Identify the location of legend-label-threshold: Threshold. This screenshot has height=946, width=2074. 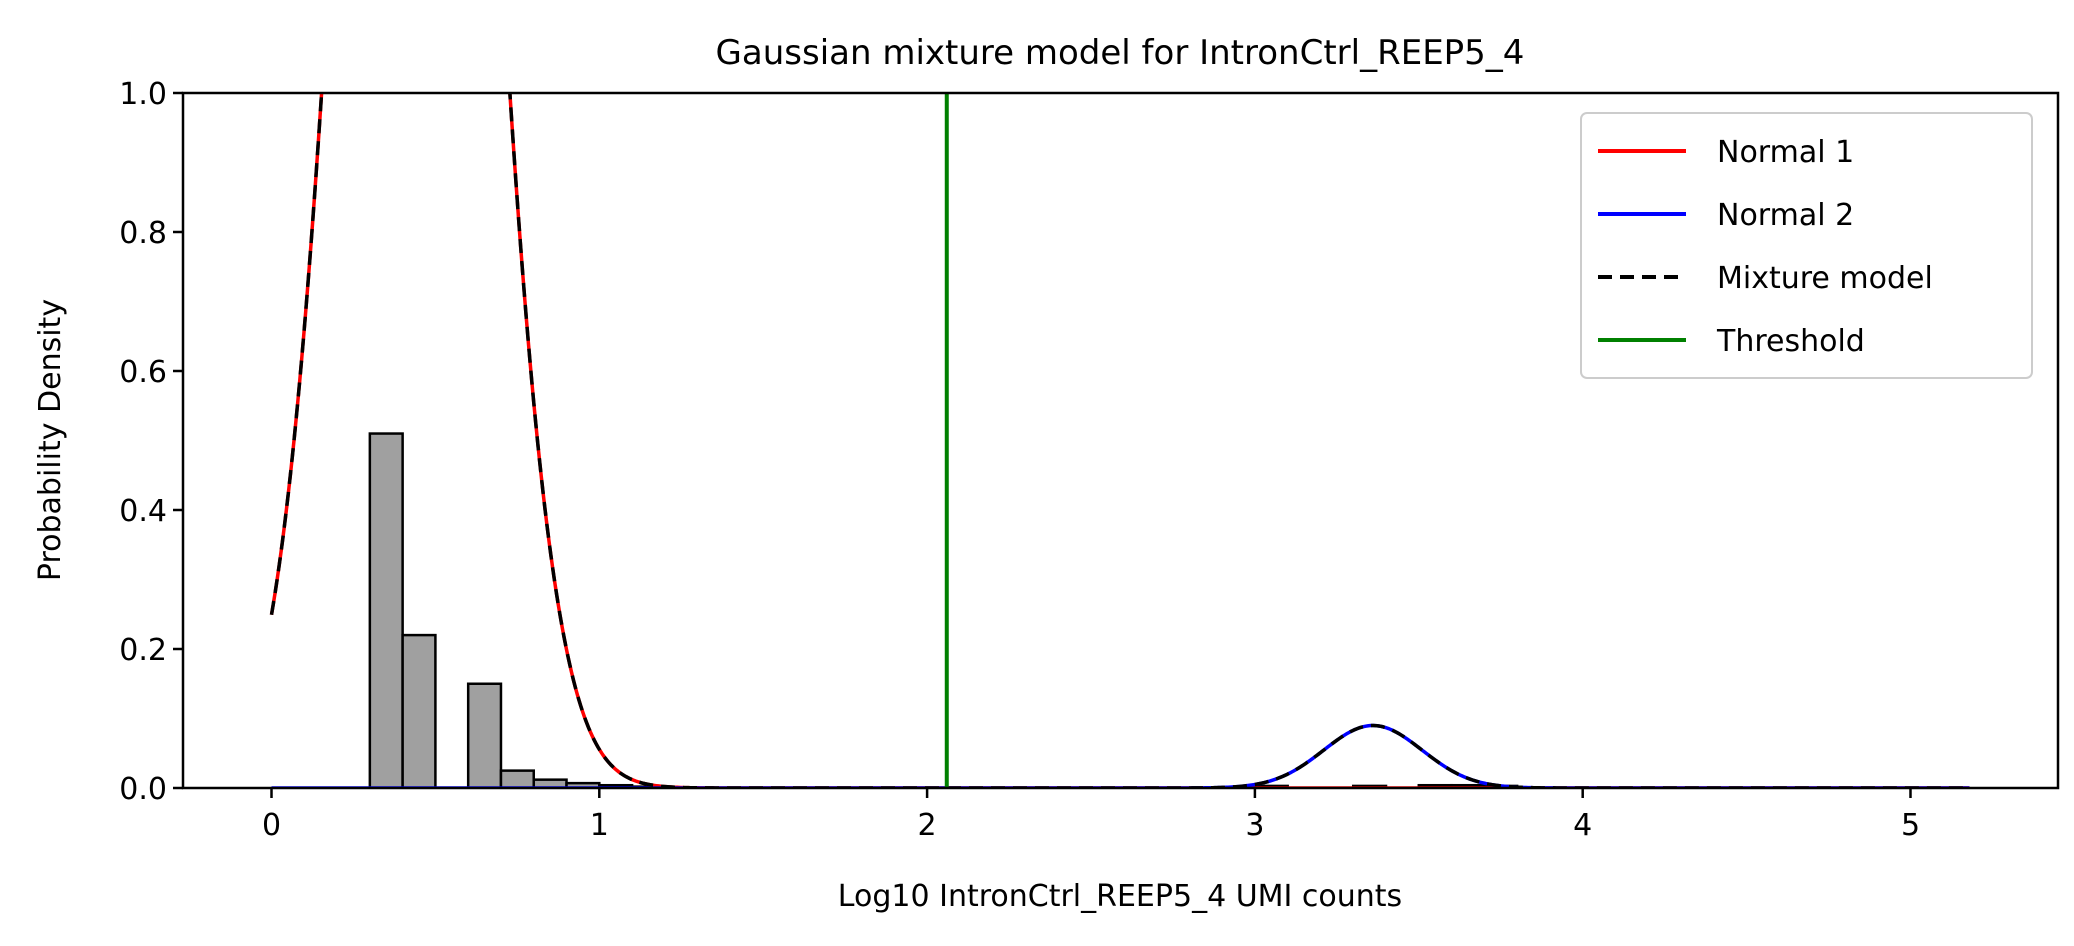
(1790, 341).